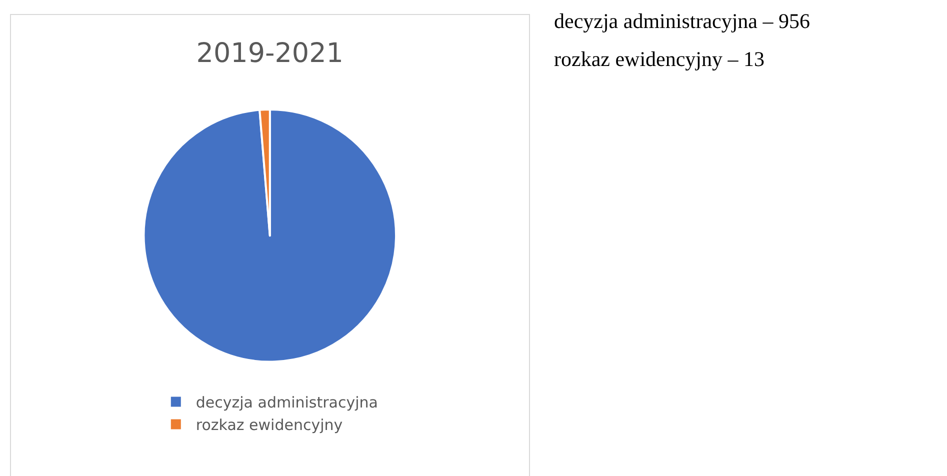  What do you see at coordinates (269, 425) in the screenshot?
I see `legend-label: rozkaz ewidencyjny` at bounding box center [269, 425].